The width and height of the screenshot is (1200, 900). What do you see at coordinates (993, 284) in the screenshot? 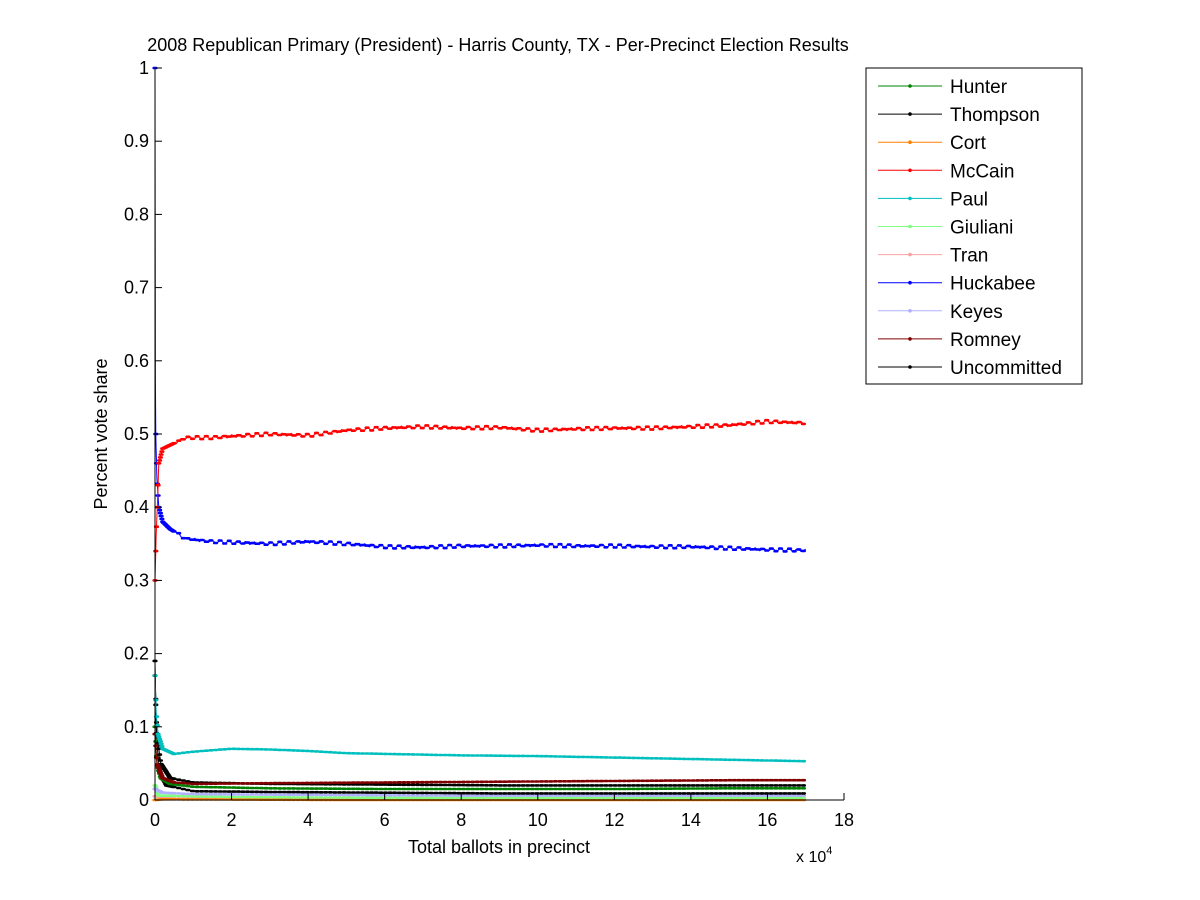
I see `legend-label-huckabee: Huckabee` at bounding box center [993, 284].